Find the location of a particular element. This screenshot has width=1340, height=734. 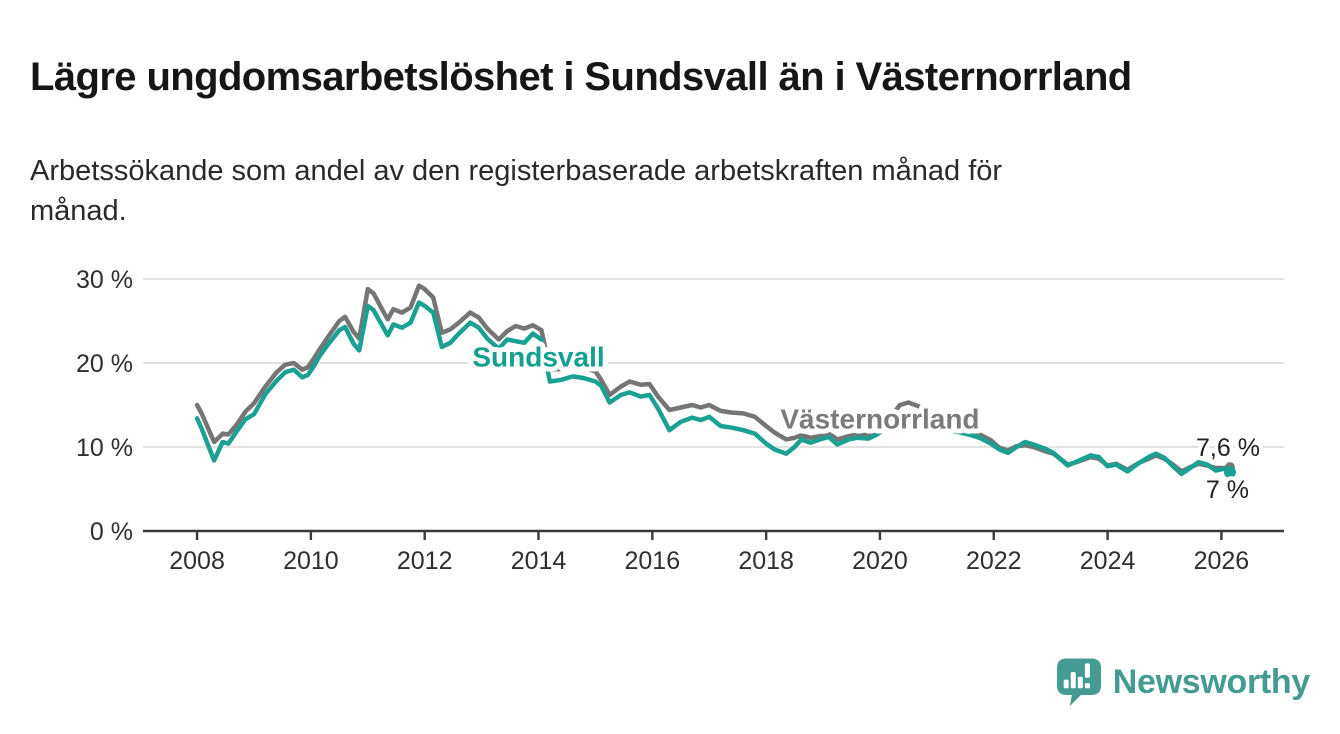

x-tick-label: 2020 is located at coordinates (880, 561).